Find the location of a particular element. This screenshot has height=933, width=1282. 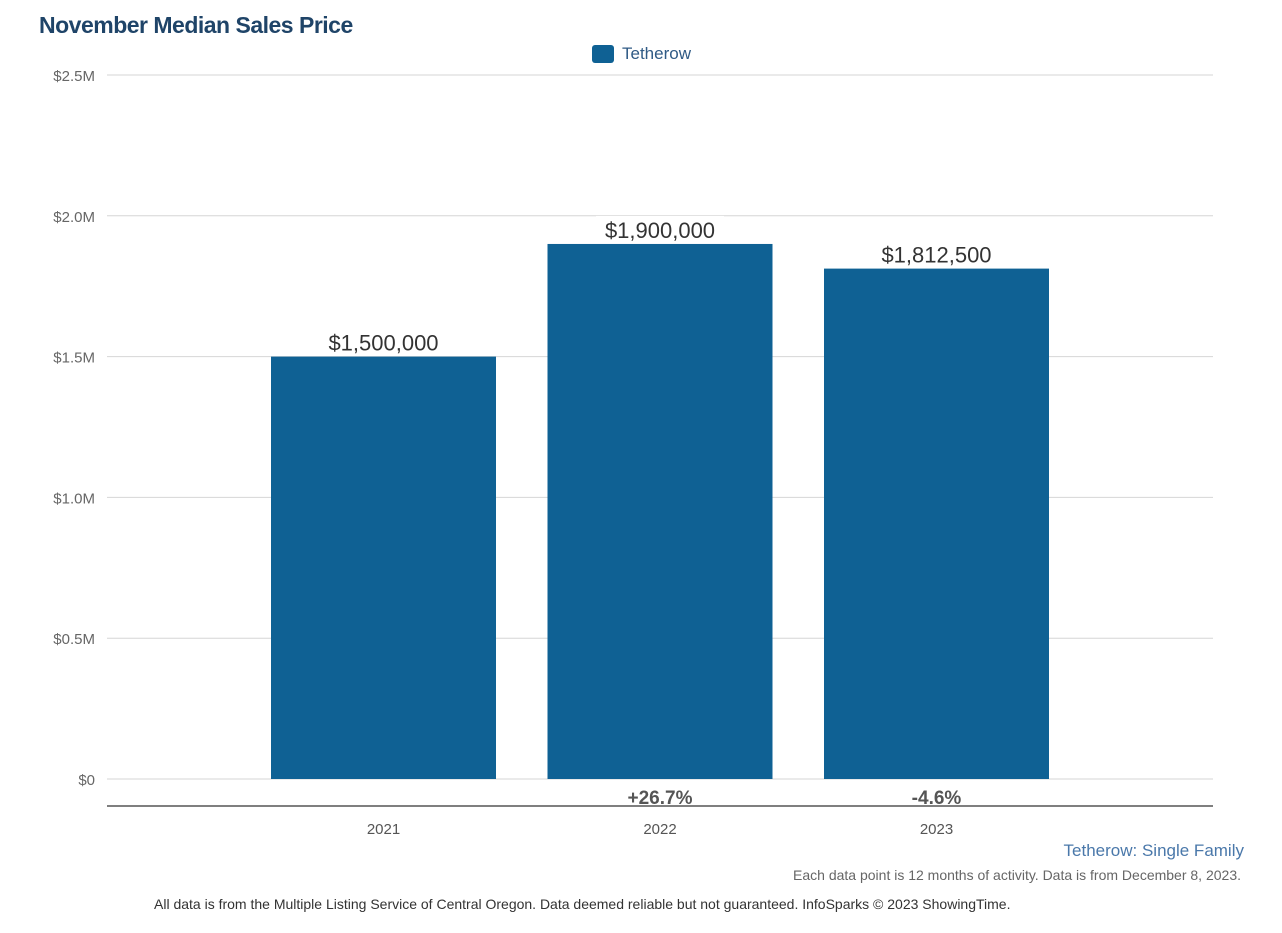

legend: Tetherow is located at coordinates (641, 54).